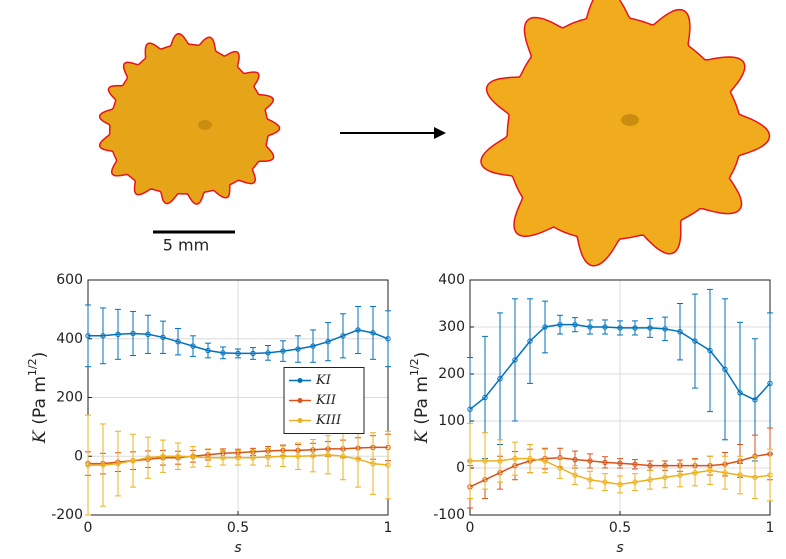 The image size is (786, 559). I want to click on x-axis-label: s, so click(619, 547).